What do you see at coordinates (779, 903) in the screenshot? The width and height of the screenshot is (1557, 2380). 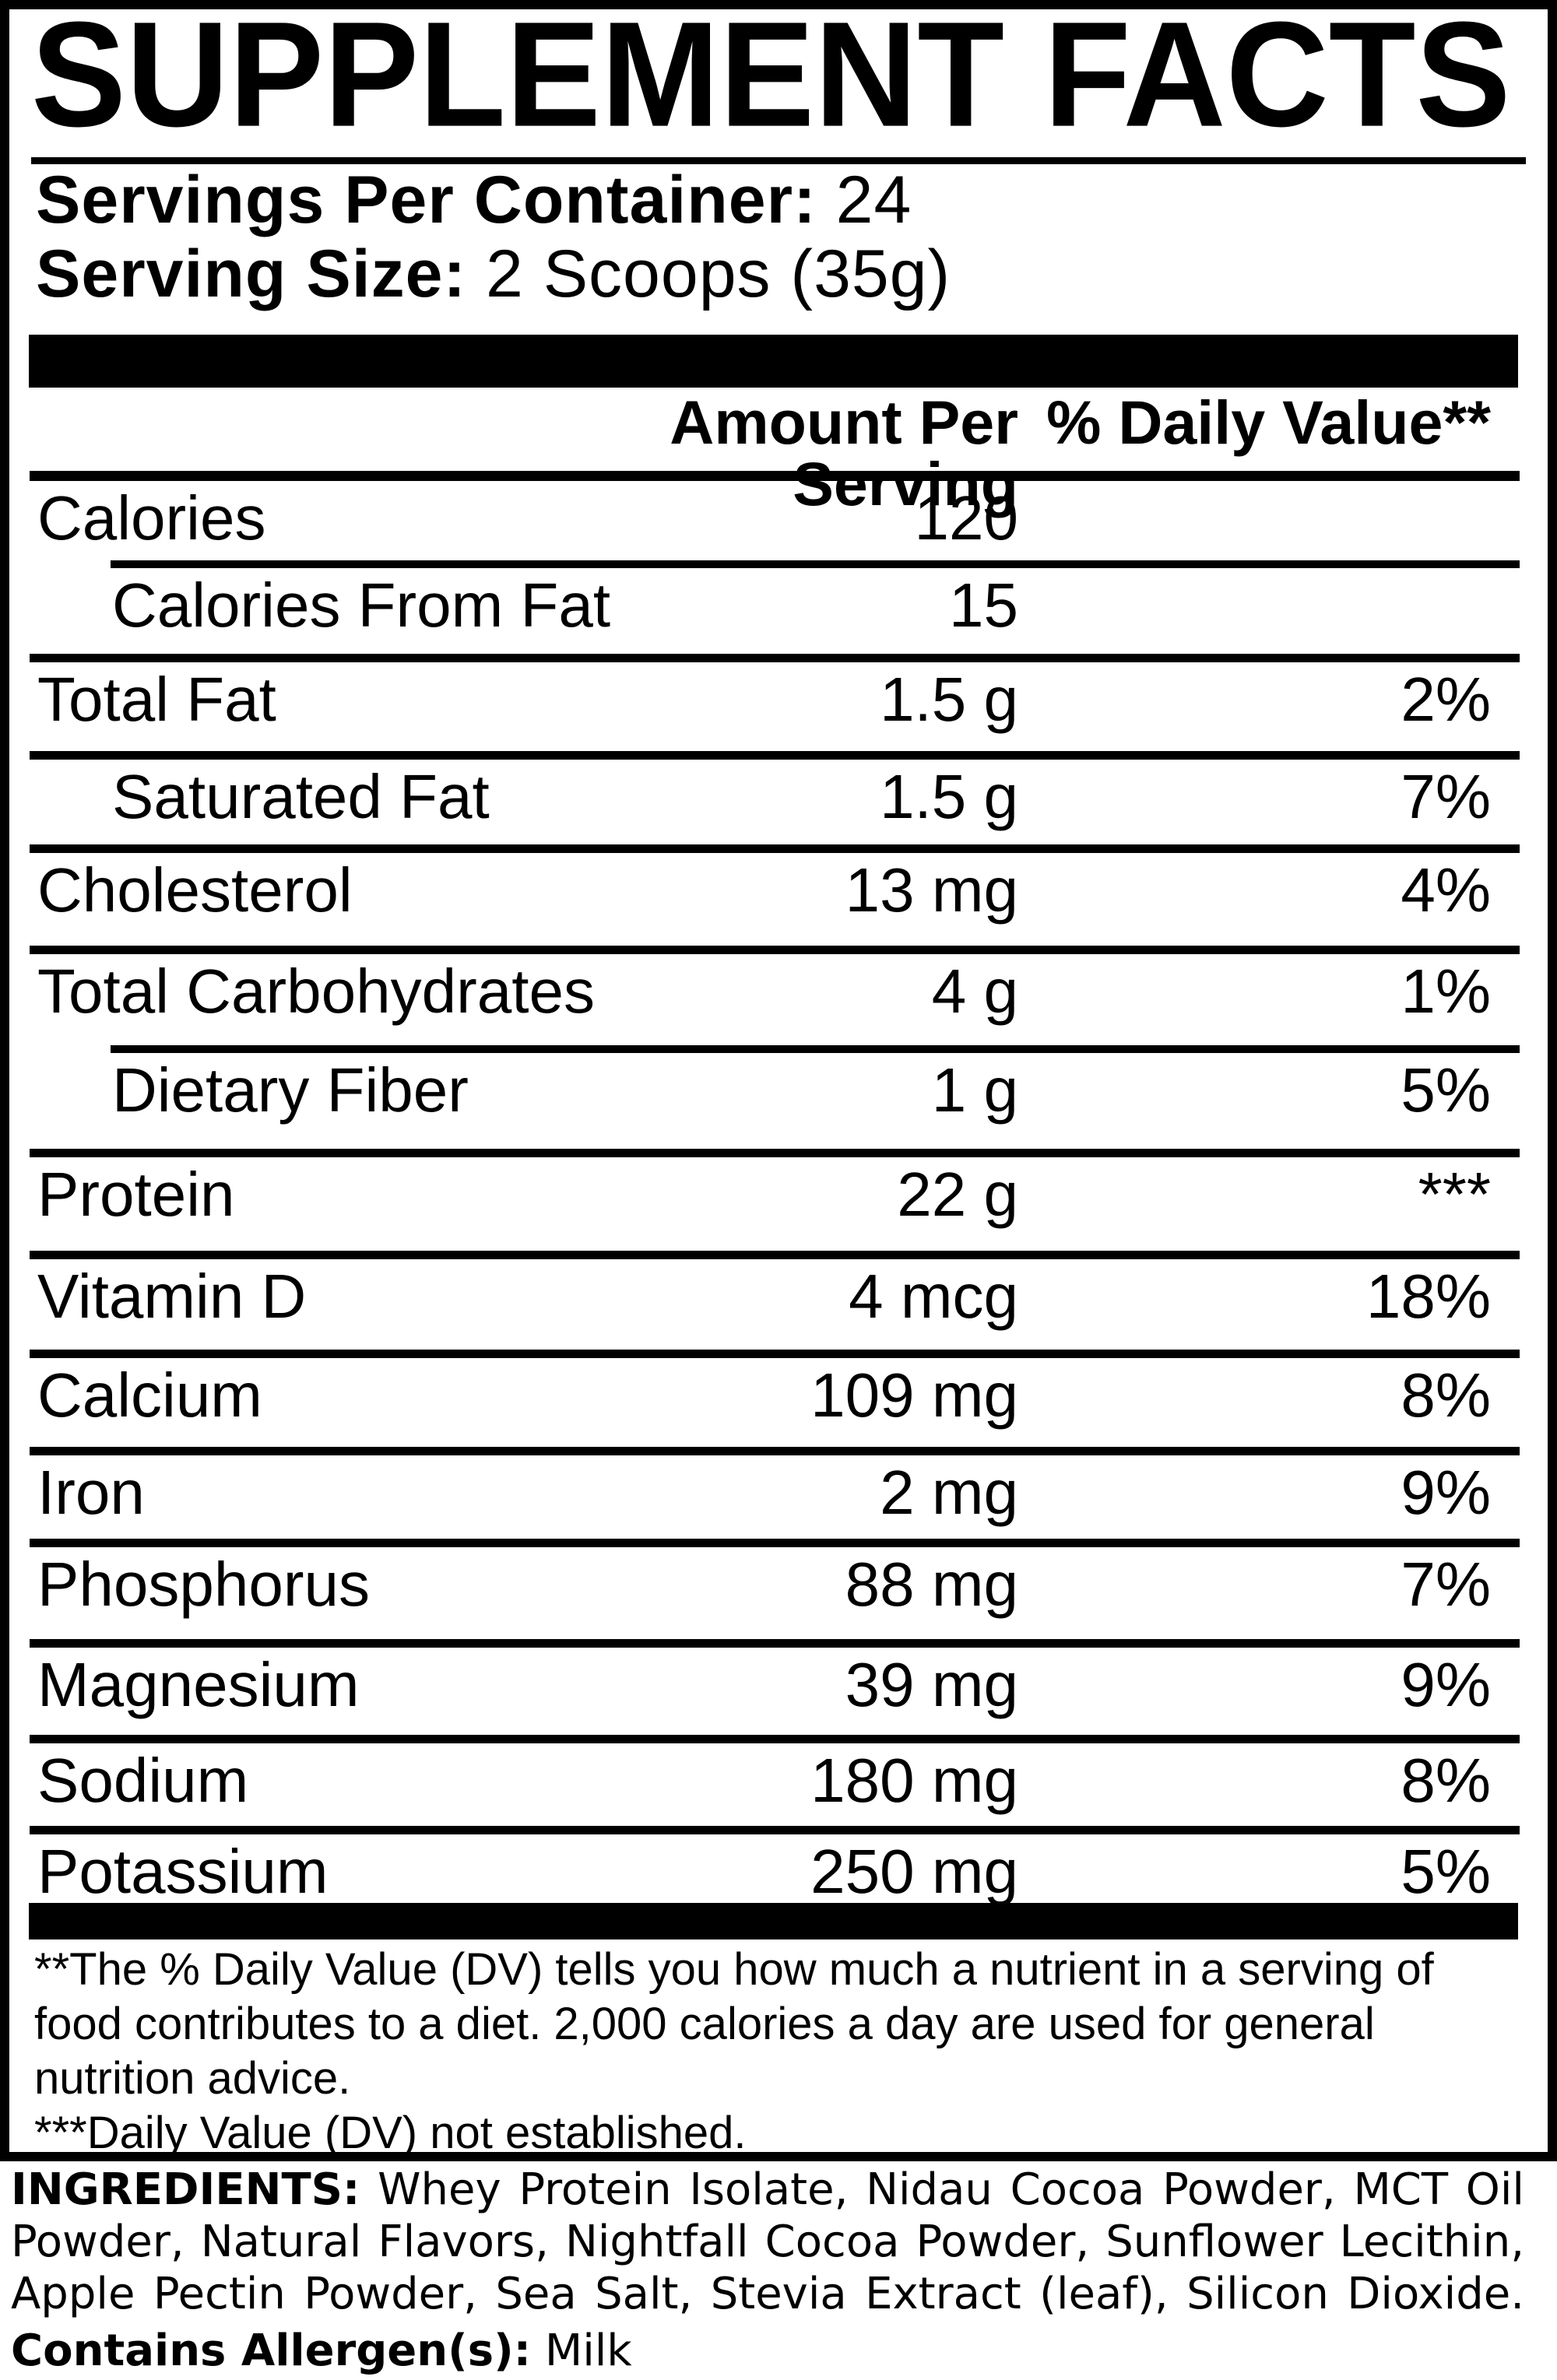 I see `table-row: Cholesterol 13 mg 4%` at bounding box center [779, 903].